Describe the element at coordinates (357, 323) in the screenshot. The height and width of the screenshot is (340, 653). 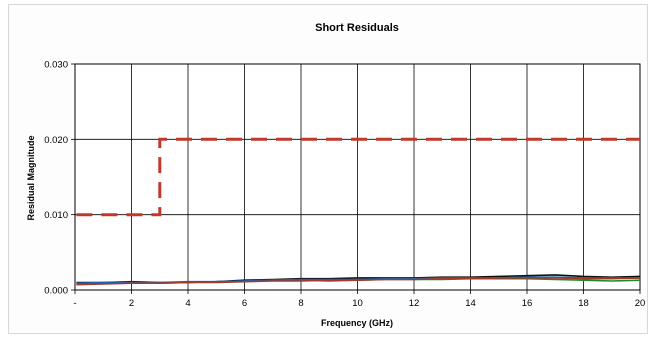
I see `x-axis-label: Frequency (GHz)` at that location.